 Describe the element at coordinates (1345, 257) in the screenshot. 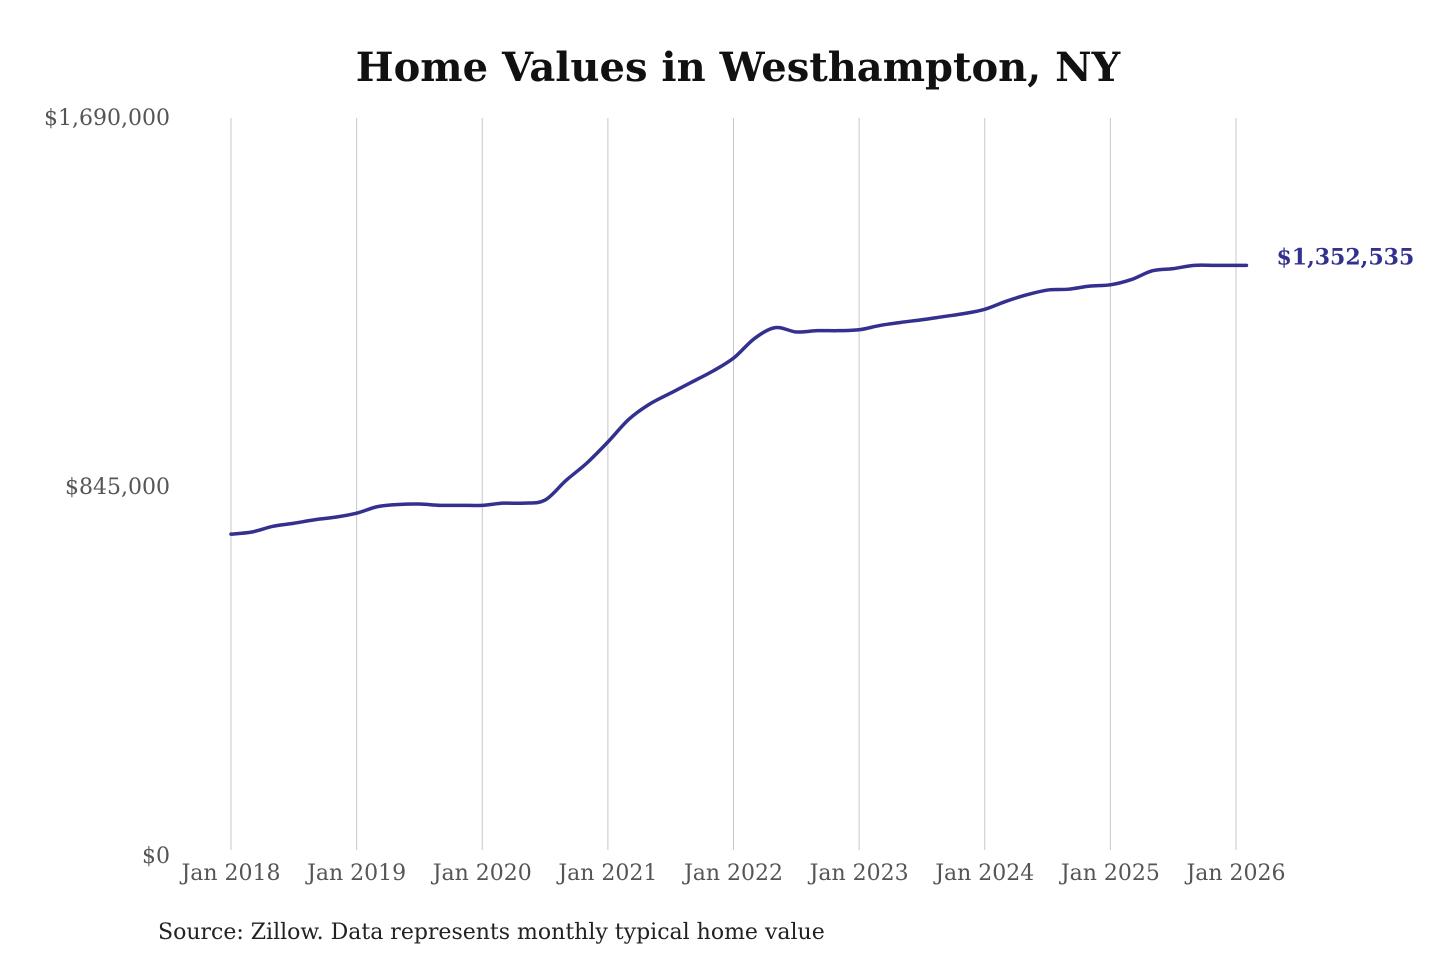

I see `end-value-label: $1,352,535` at that location.